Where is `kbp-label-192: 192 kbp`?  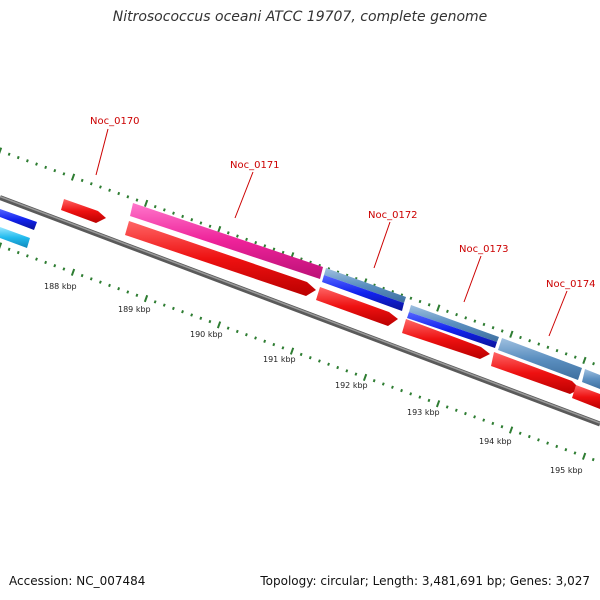
kbp-label-192: 192 kbp is located at coordinates (351, 385).